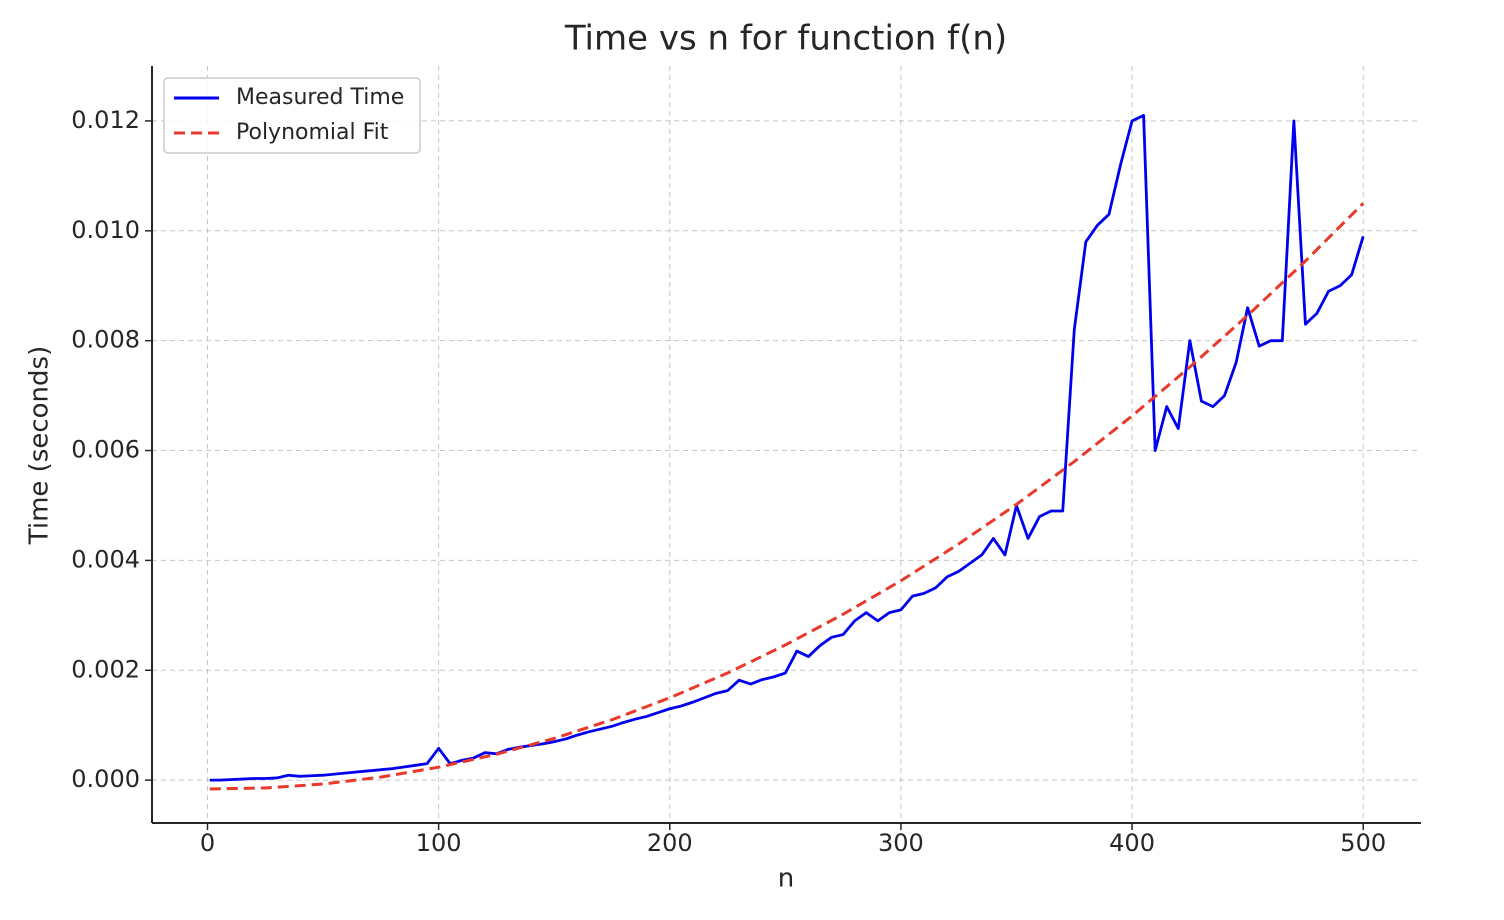 This screenshot has width=1504, height=920. I want to click on x-tick-label: 200, so click(670, 843).